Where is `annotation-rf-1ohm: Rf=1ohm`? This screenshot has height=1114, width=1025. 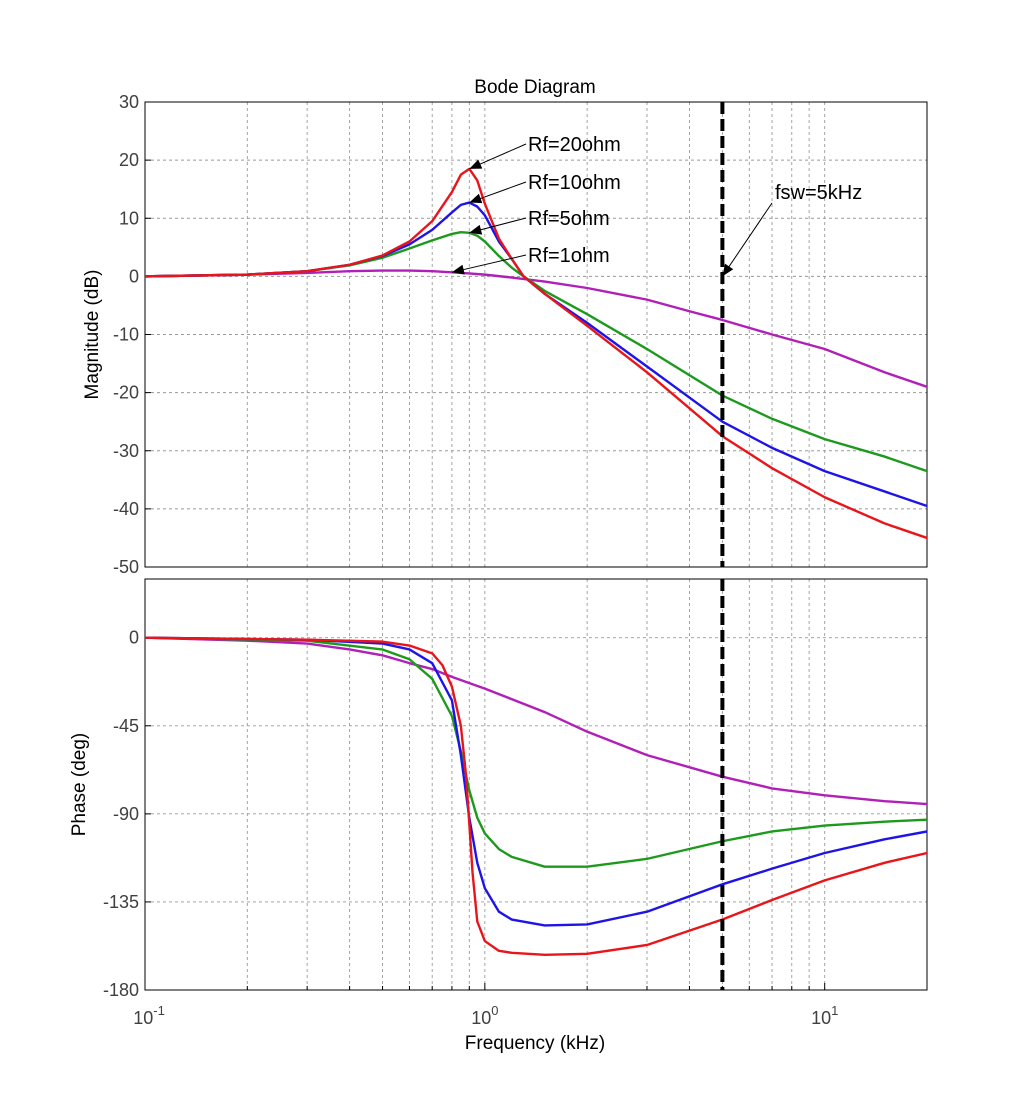
annotation-rf-1ohm: Rf=1ohm is located at coordinates (569, 256).